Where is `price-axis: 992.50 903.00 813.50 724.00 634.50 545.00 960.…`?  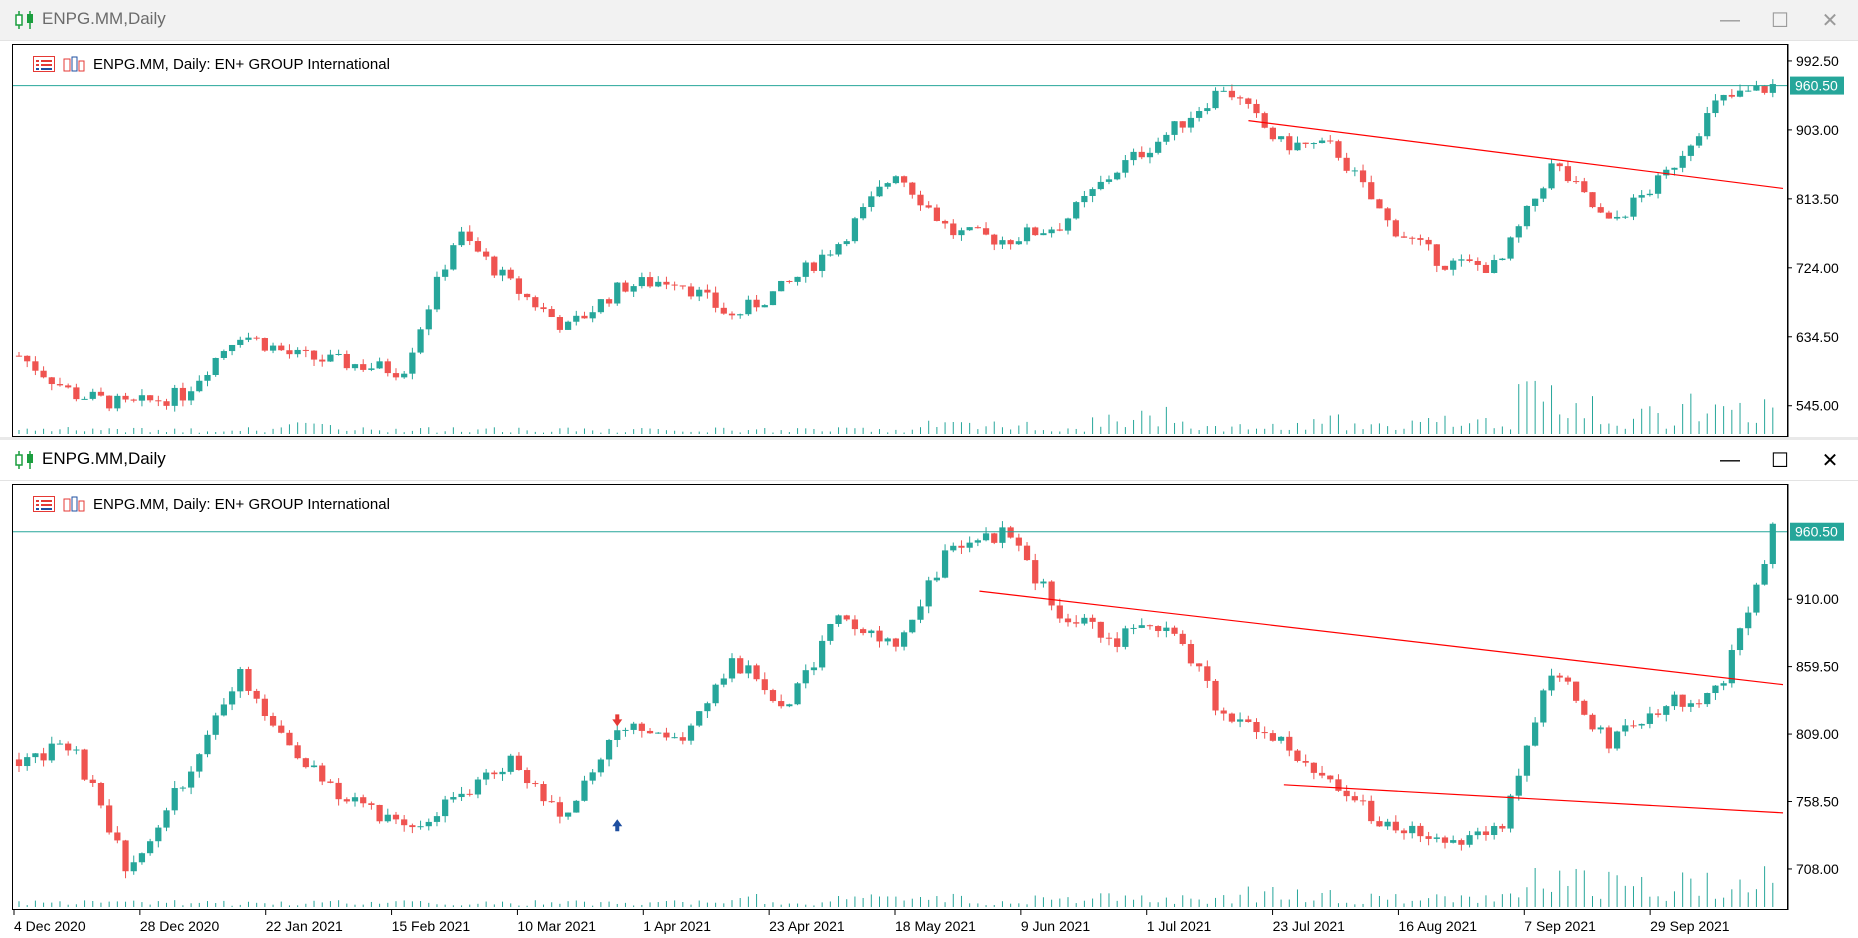 price-axis: 992.50 903.00 813.50 724.00 634.50 545.00 960.… is located at coordinates (1816, 240).